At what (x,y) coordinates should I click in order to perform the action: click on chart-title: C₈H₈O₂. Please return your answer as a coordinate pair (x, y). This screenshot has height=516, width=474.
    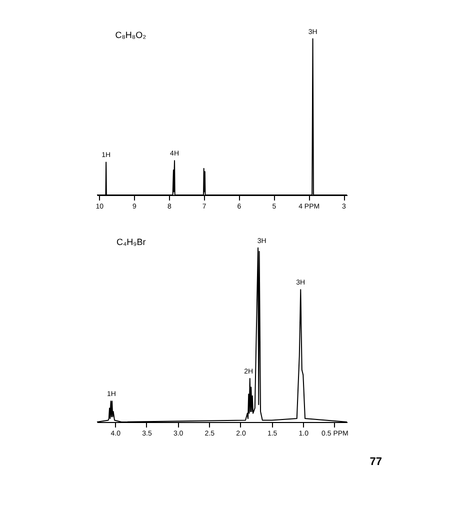
    Looking at the image, I should click on (131, 35).